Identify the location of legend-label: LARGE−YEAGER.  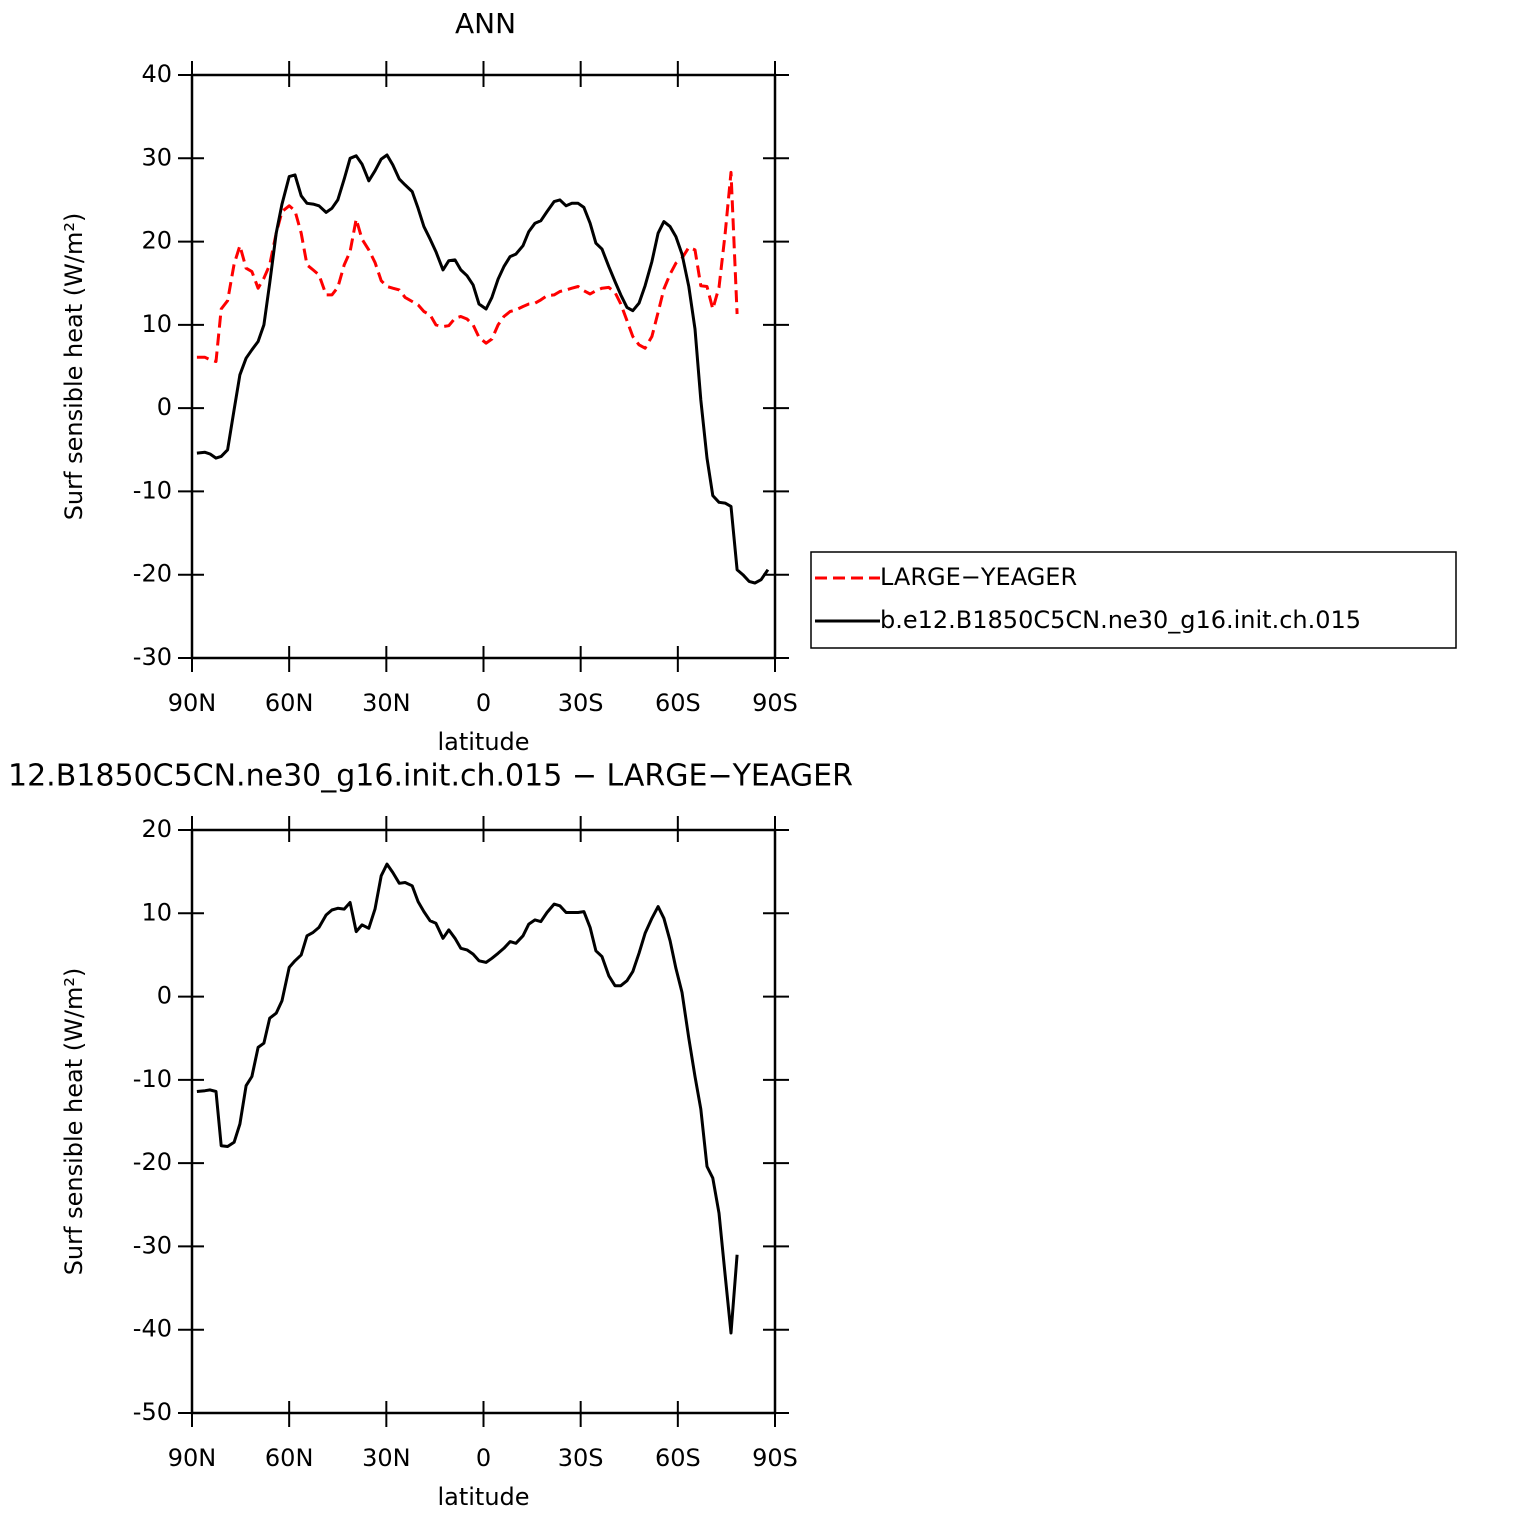
(978, 577).